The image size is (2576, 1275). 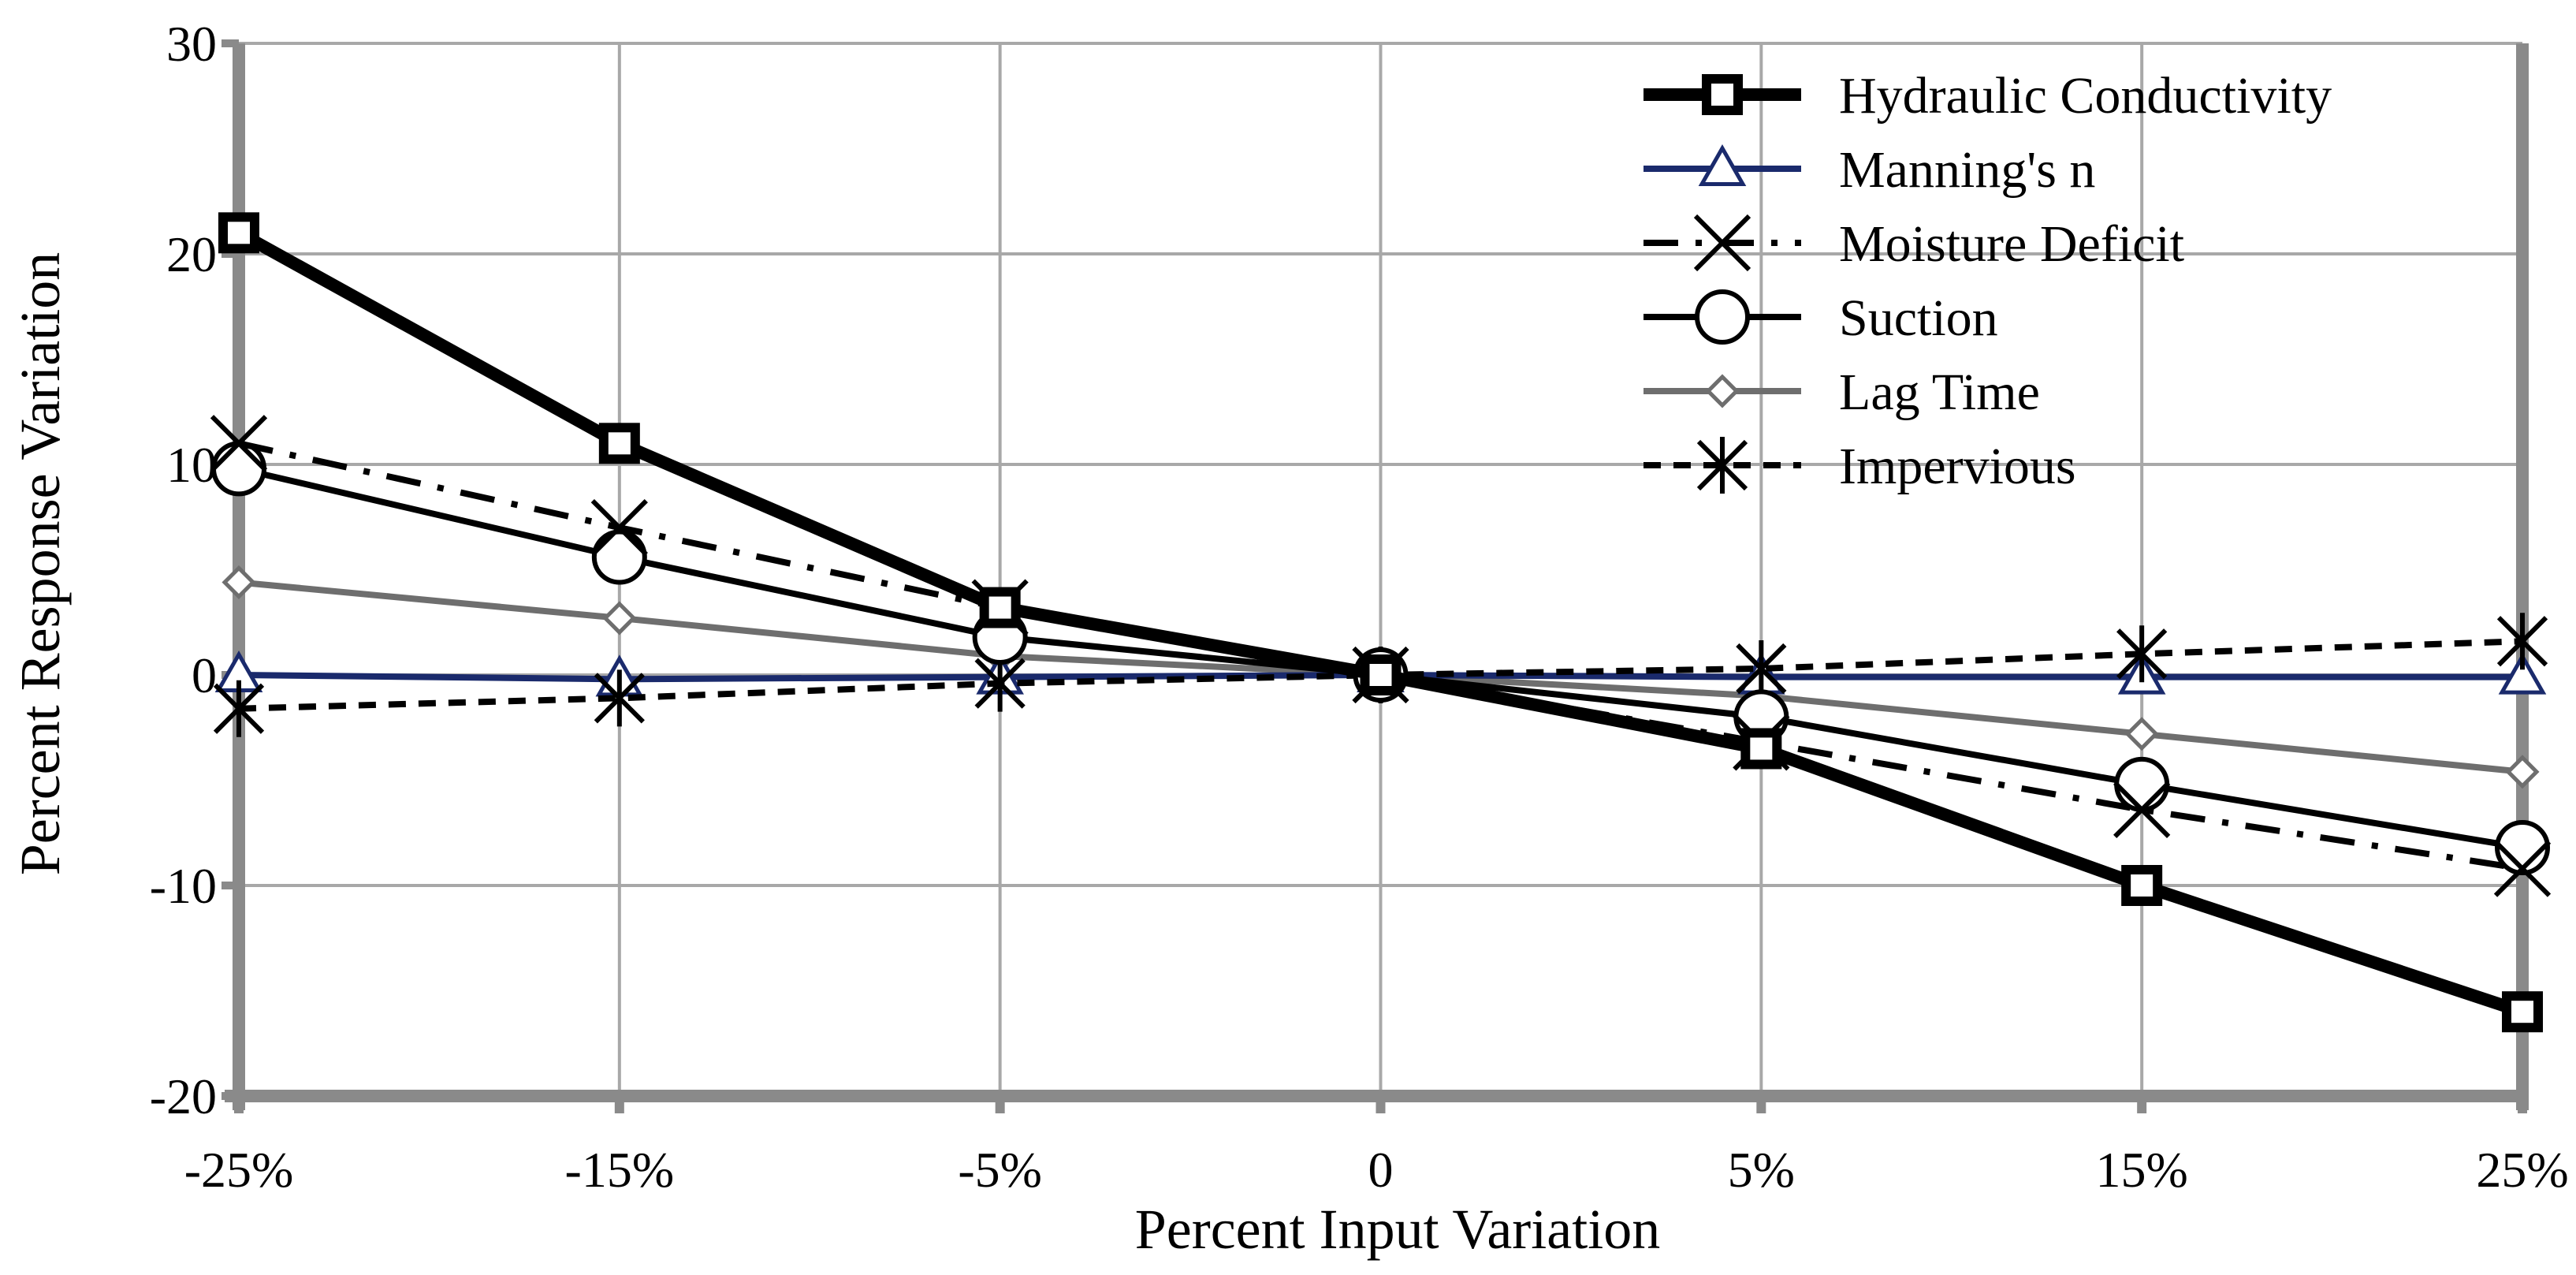 What do you see at coordinates (1761, 1170) in the screenshot?
I see `x-tick-label: 5%` at bounding box center [1761, 1170].